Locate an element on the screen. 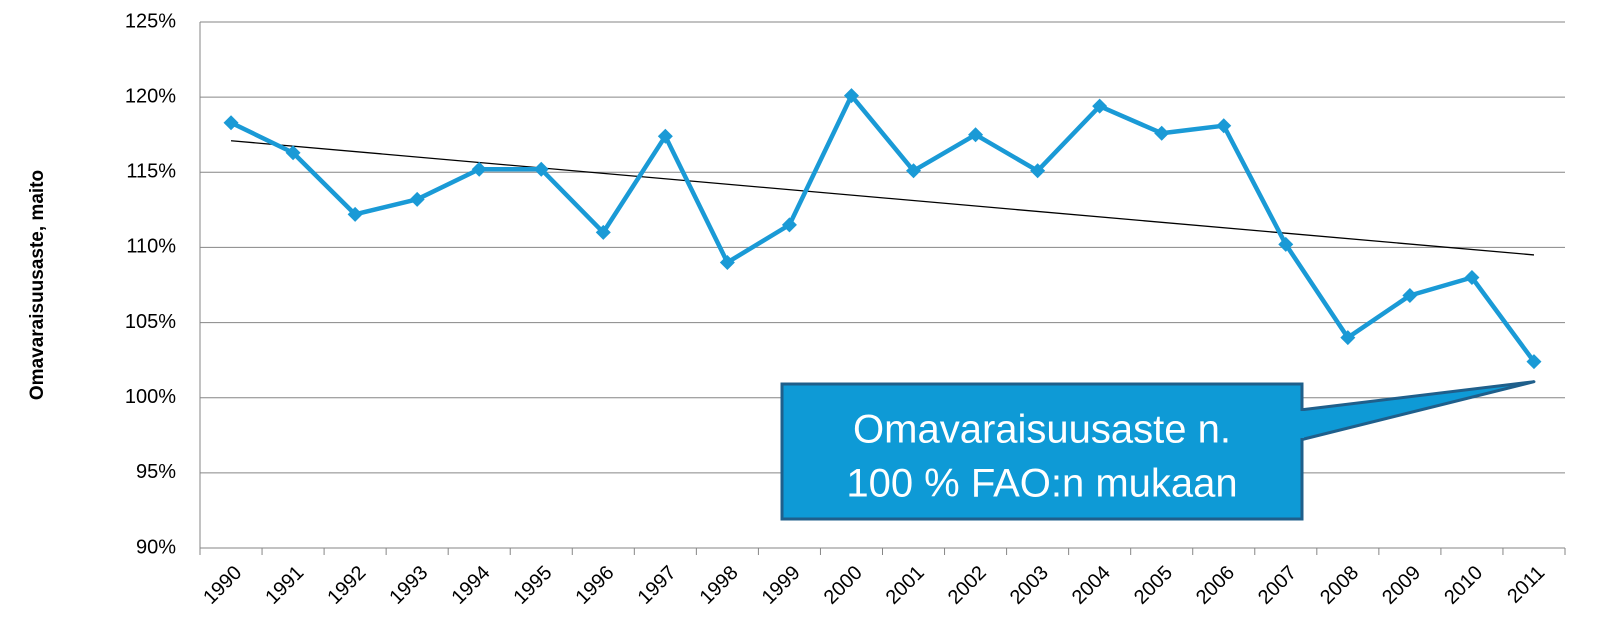 The width and height of the screenshot is (1603, 640). y-tick-label: 120% is located at coordinates (150, 96).